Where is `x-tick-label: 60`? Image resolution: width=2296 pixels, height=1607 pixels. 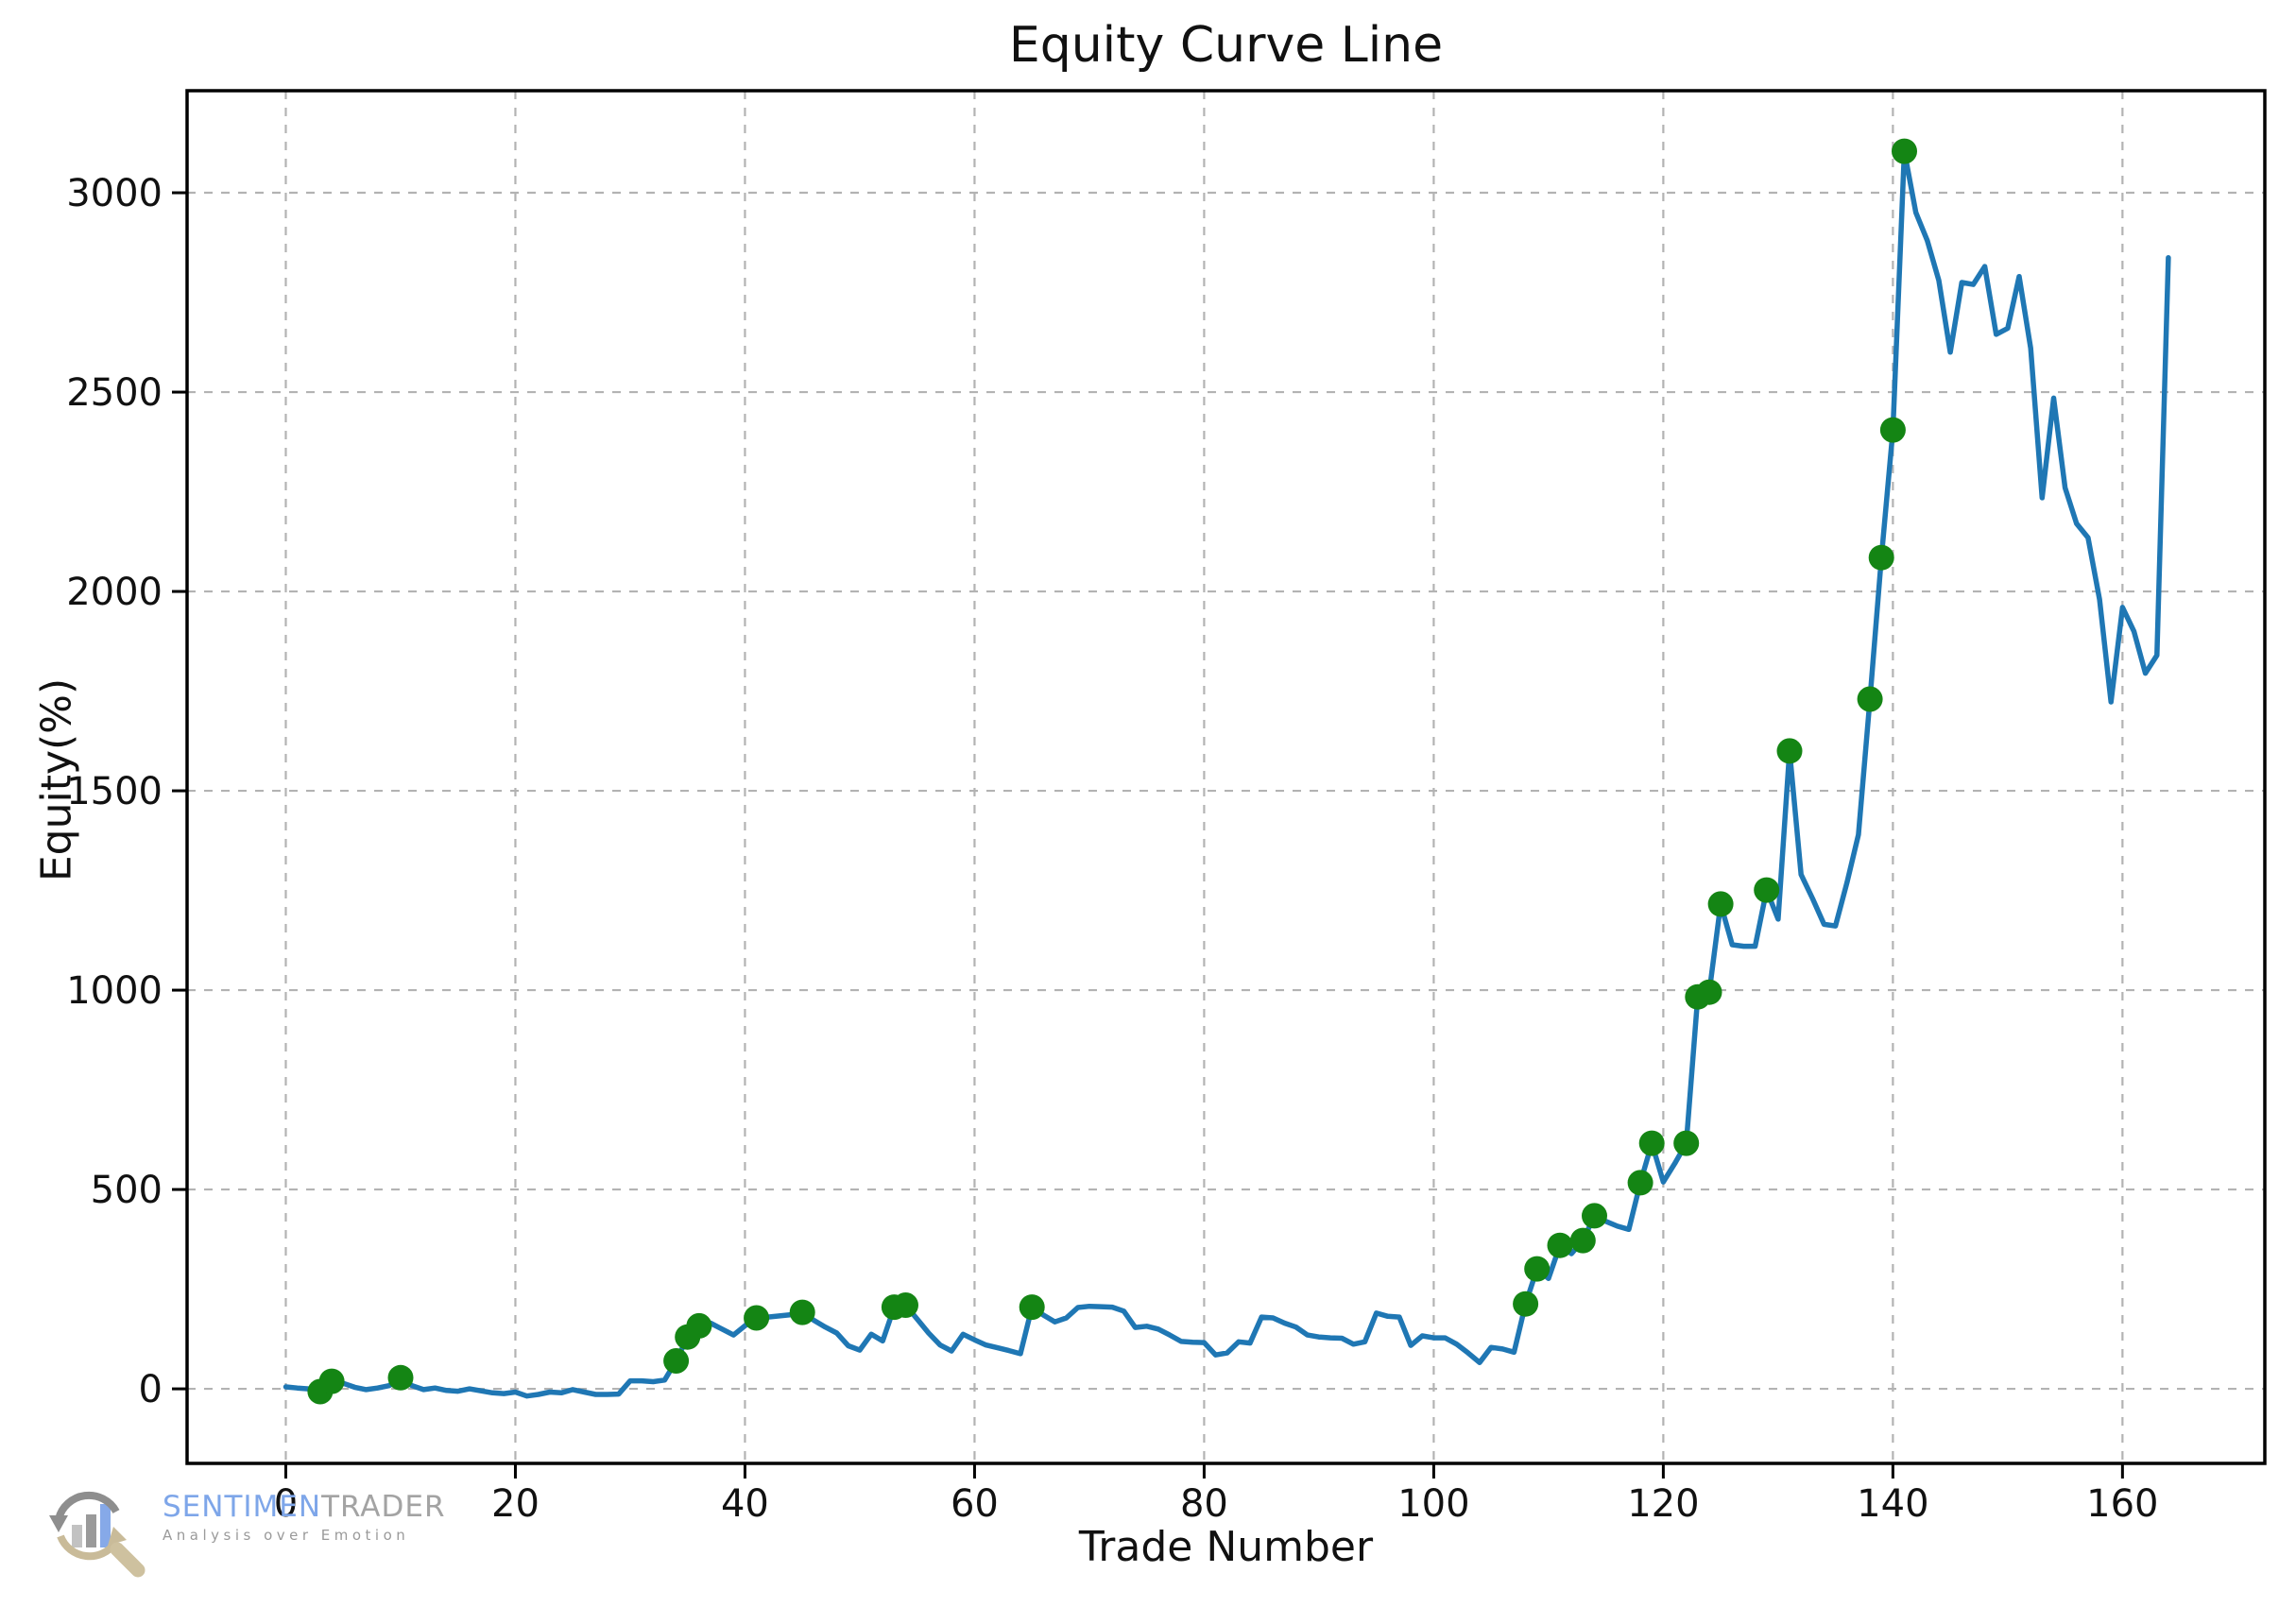
x-tick-label: 60 is located at coordinates (975, 1504).